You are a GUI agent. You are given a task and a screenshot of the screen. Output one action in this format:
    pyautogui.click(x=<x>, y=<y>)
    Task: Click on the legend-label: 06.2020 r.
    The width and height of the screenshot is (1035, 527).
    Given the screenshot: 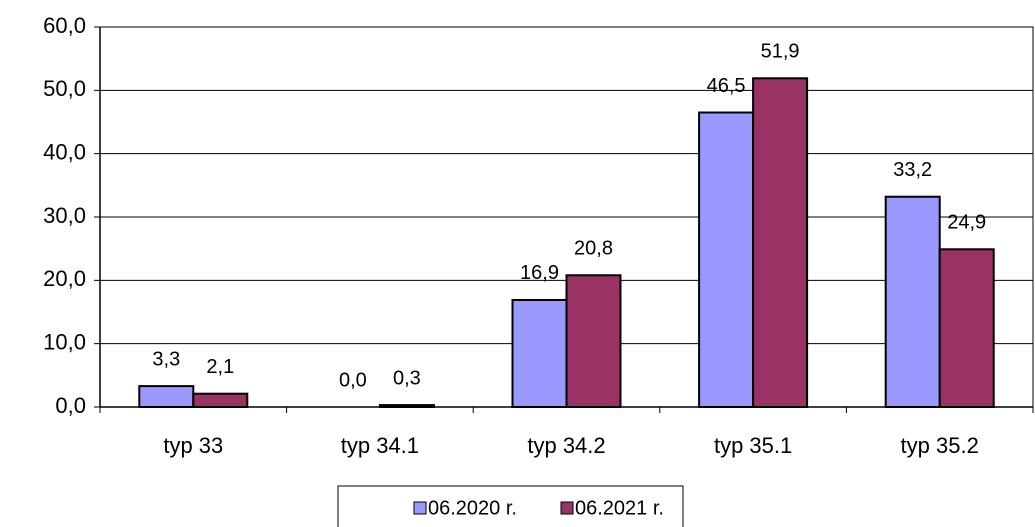 What is the action you would take?
    pyautogui.click(x=472, y=508)
    